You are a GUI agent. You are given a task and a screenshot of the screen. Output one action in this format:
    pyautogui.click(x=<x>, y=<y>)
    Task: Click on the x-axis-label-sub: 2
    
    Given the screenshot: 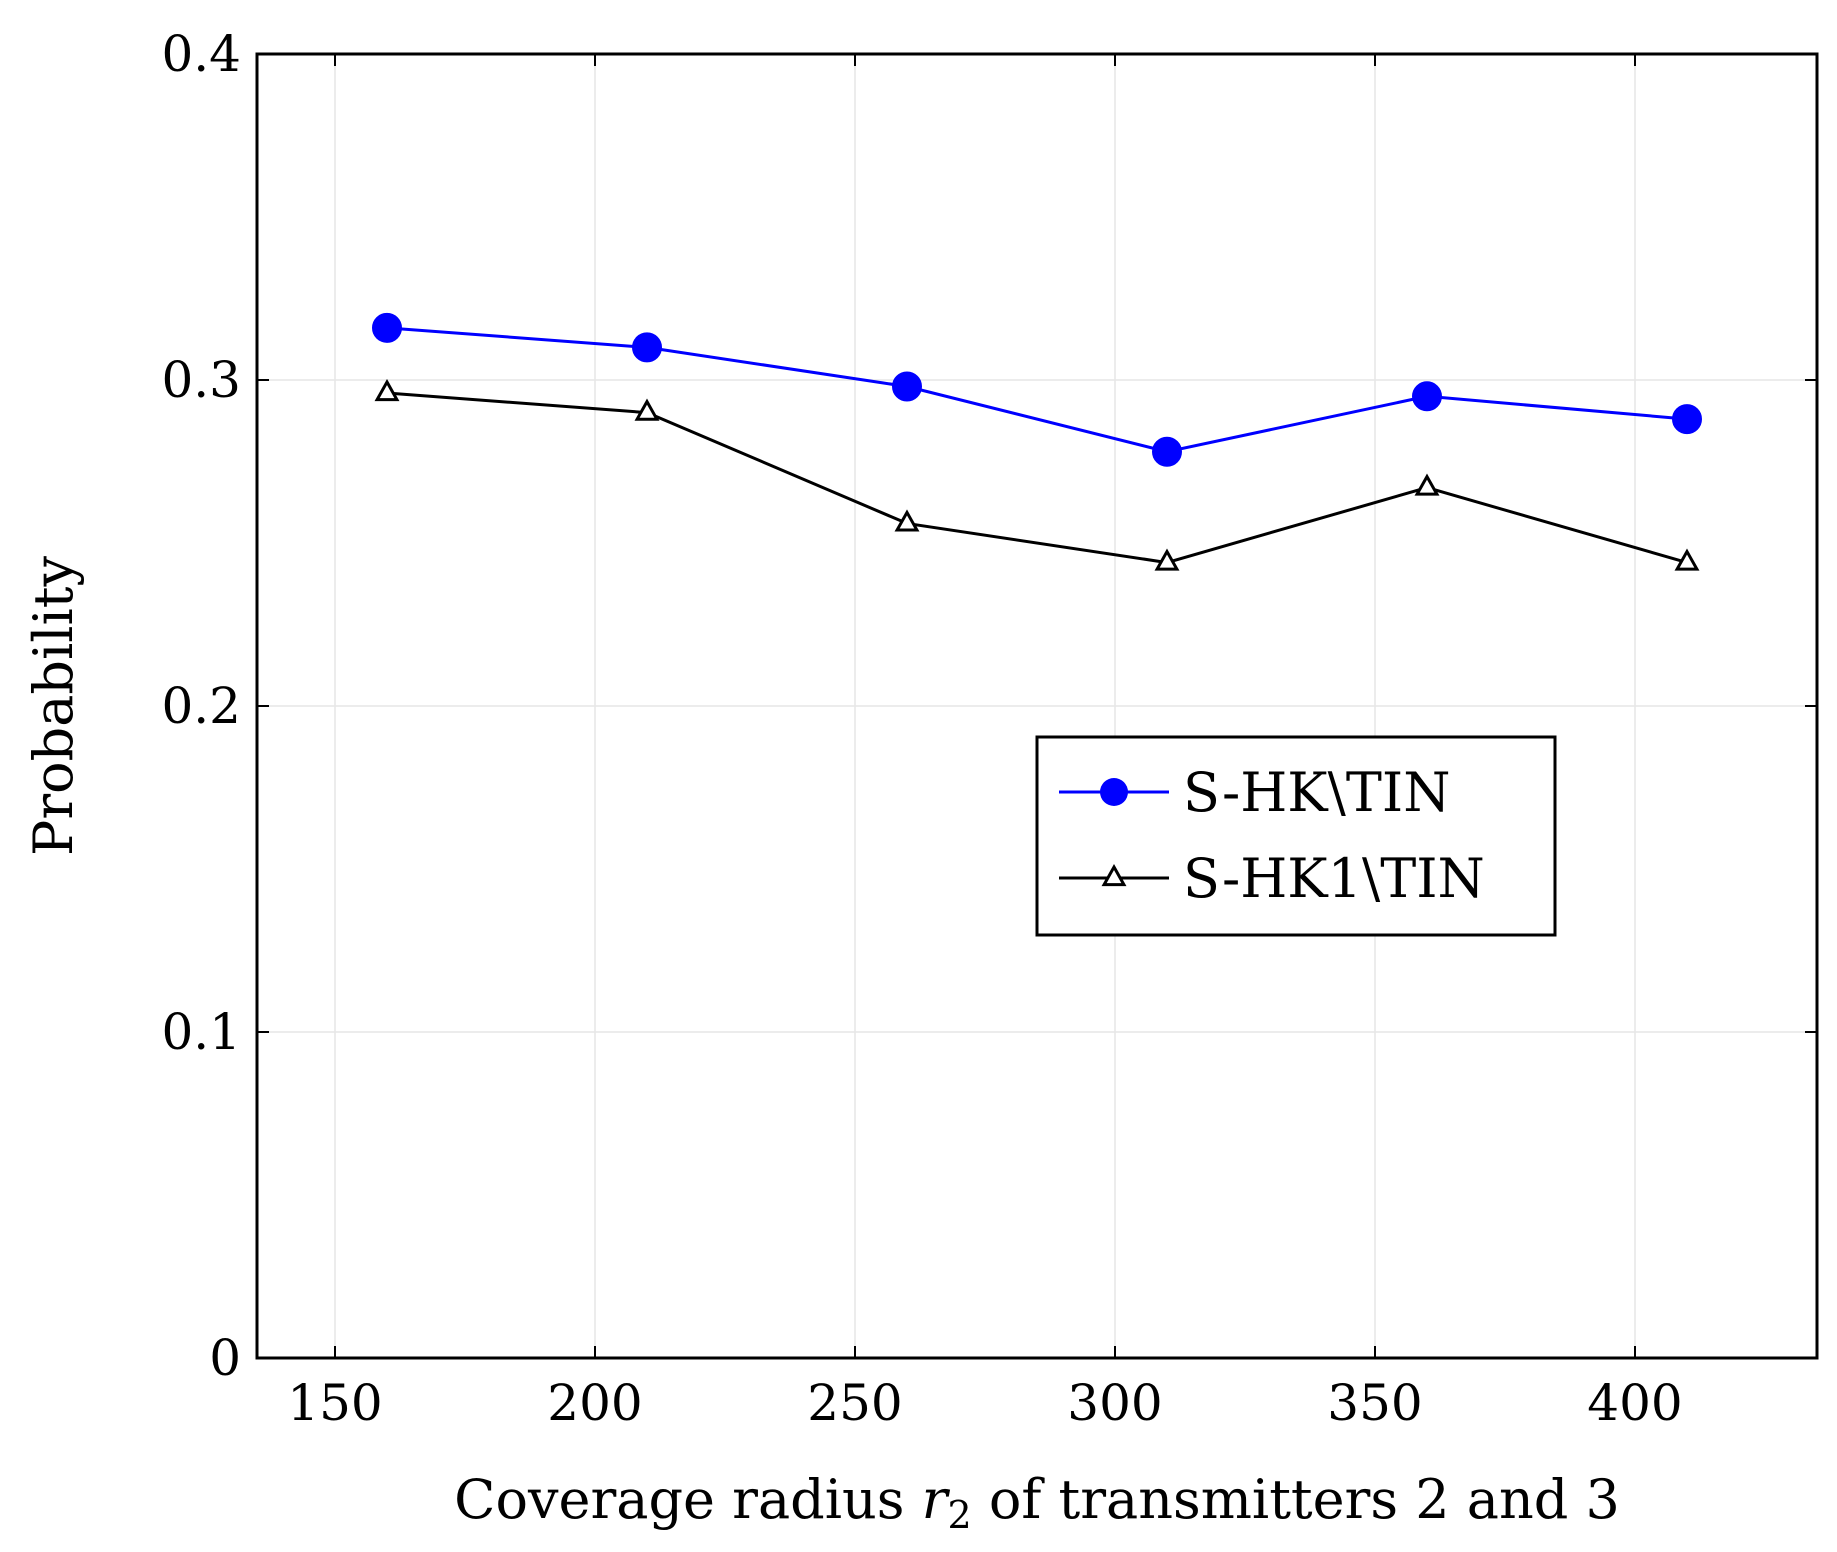 What is the action you would take?
    pyautogui.click(x=960, y=1515)
    